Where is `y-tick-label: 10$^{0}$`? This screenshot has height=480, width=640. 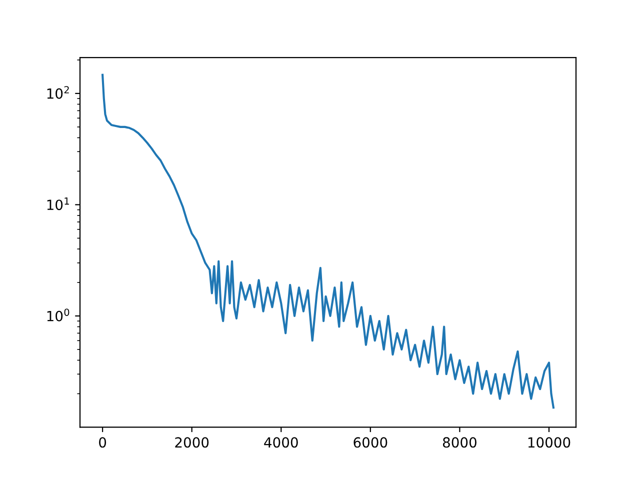
y-tick-label: 10$^{0}$ is located at coordinates (58, 315).